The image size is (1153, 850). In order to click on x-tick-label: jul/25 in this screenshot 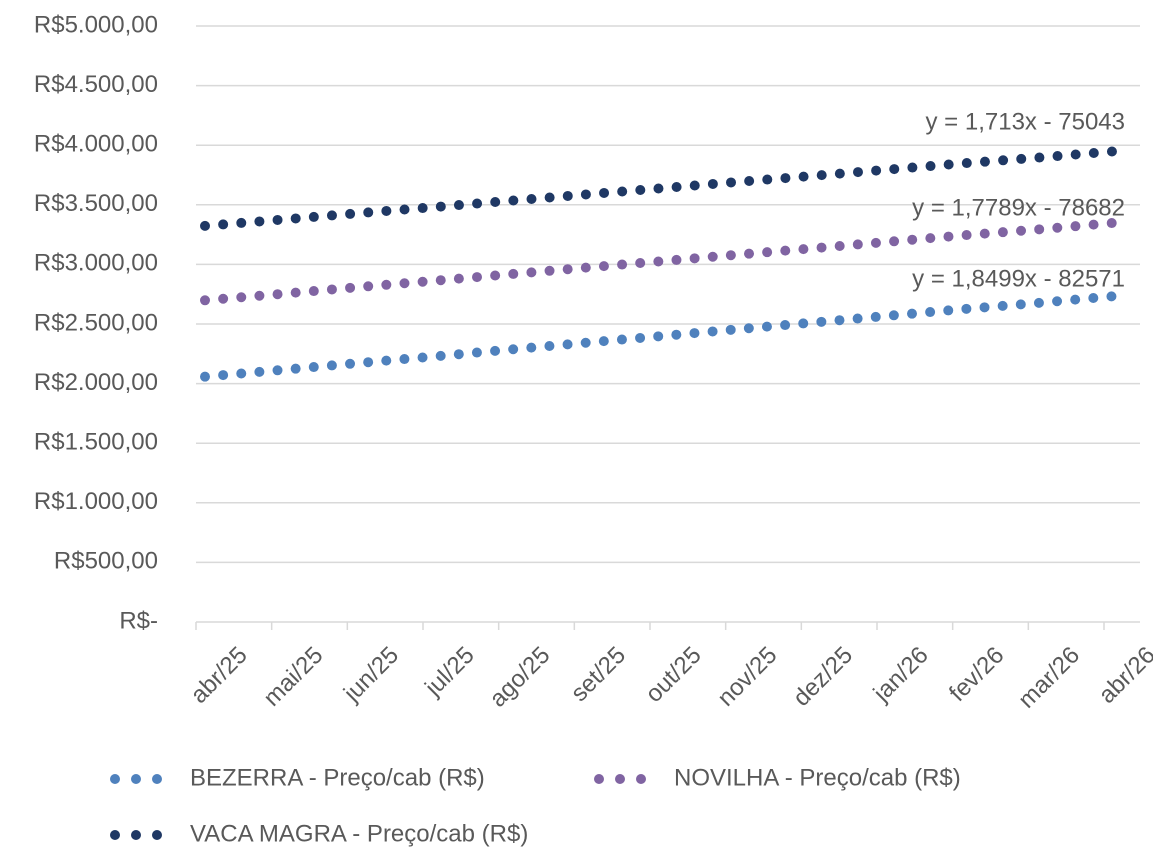, I will do `click(449, 672)`.